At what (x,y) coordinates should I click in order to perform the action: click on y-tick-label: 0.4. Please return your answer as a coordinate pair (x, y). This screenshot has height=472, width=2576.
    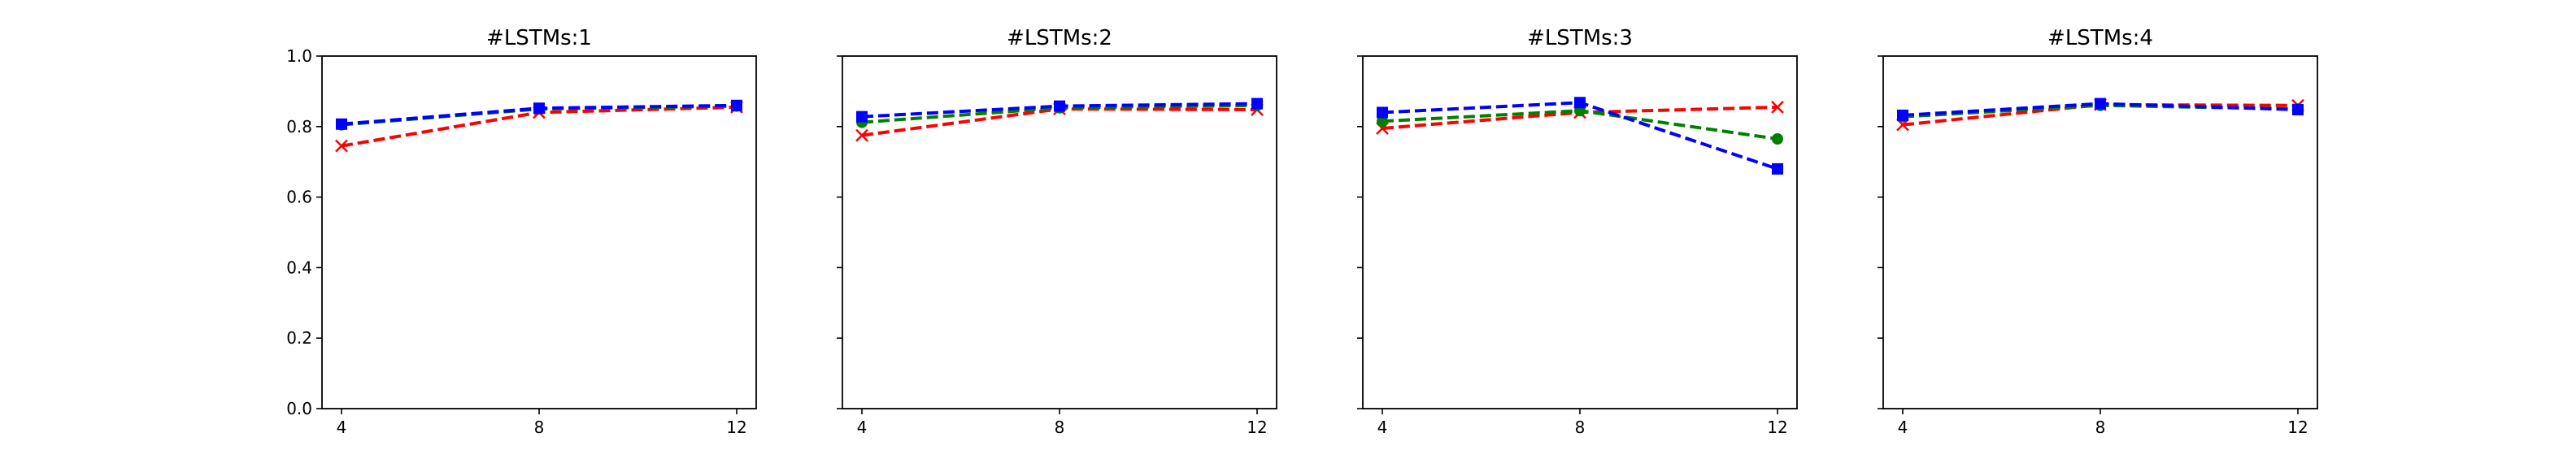
    Looking at the image, I should click on (299, 267).